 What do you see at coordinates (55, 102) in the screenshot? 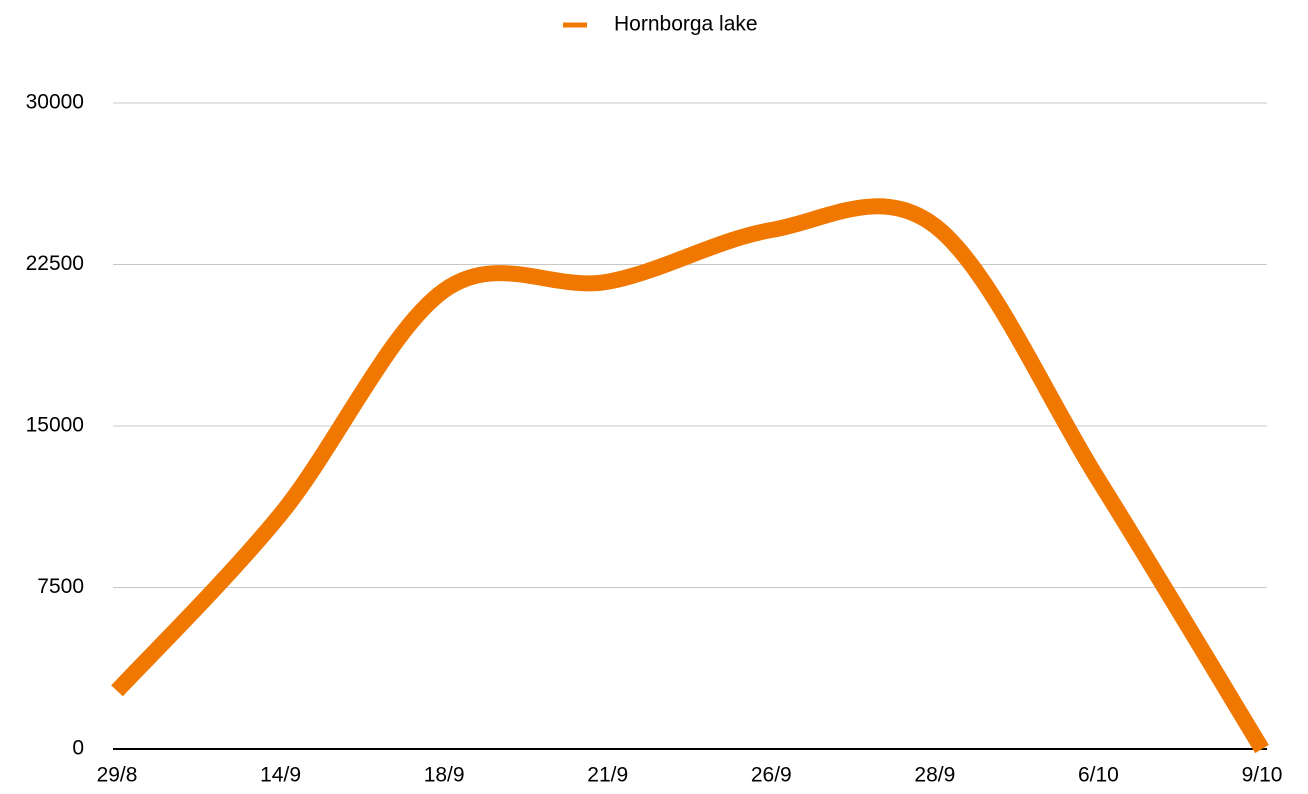
I see `y-tick-label: 30000` at bounding box center [55, 102].